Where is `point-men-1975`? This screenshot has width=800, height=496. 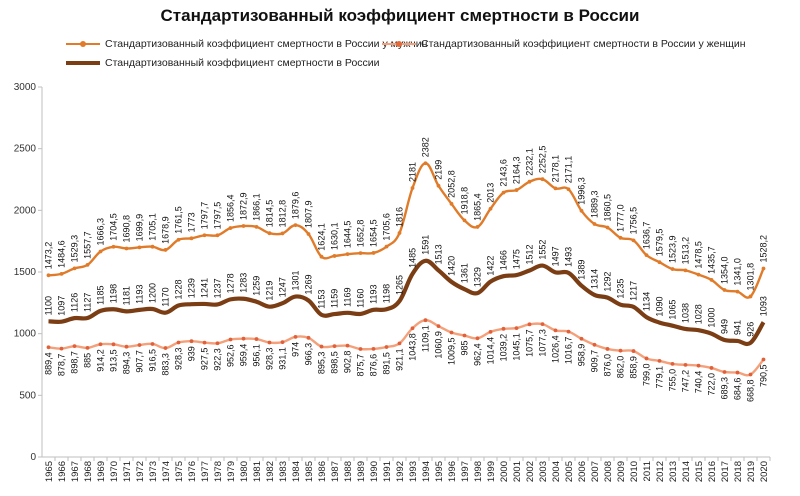
point-men-1975 is located at coordinates (178, 239).